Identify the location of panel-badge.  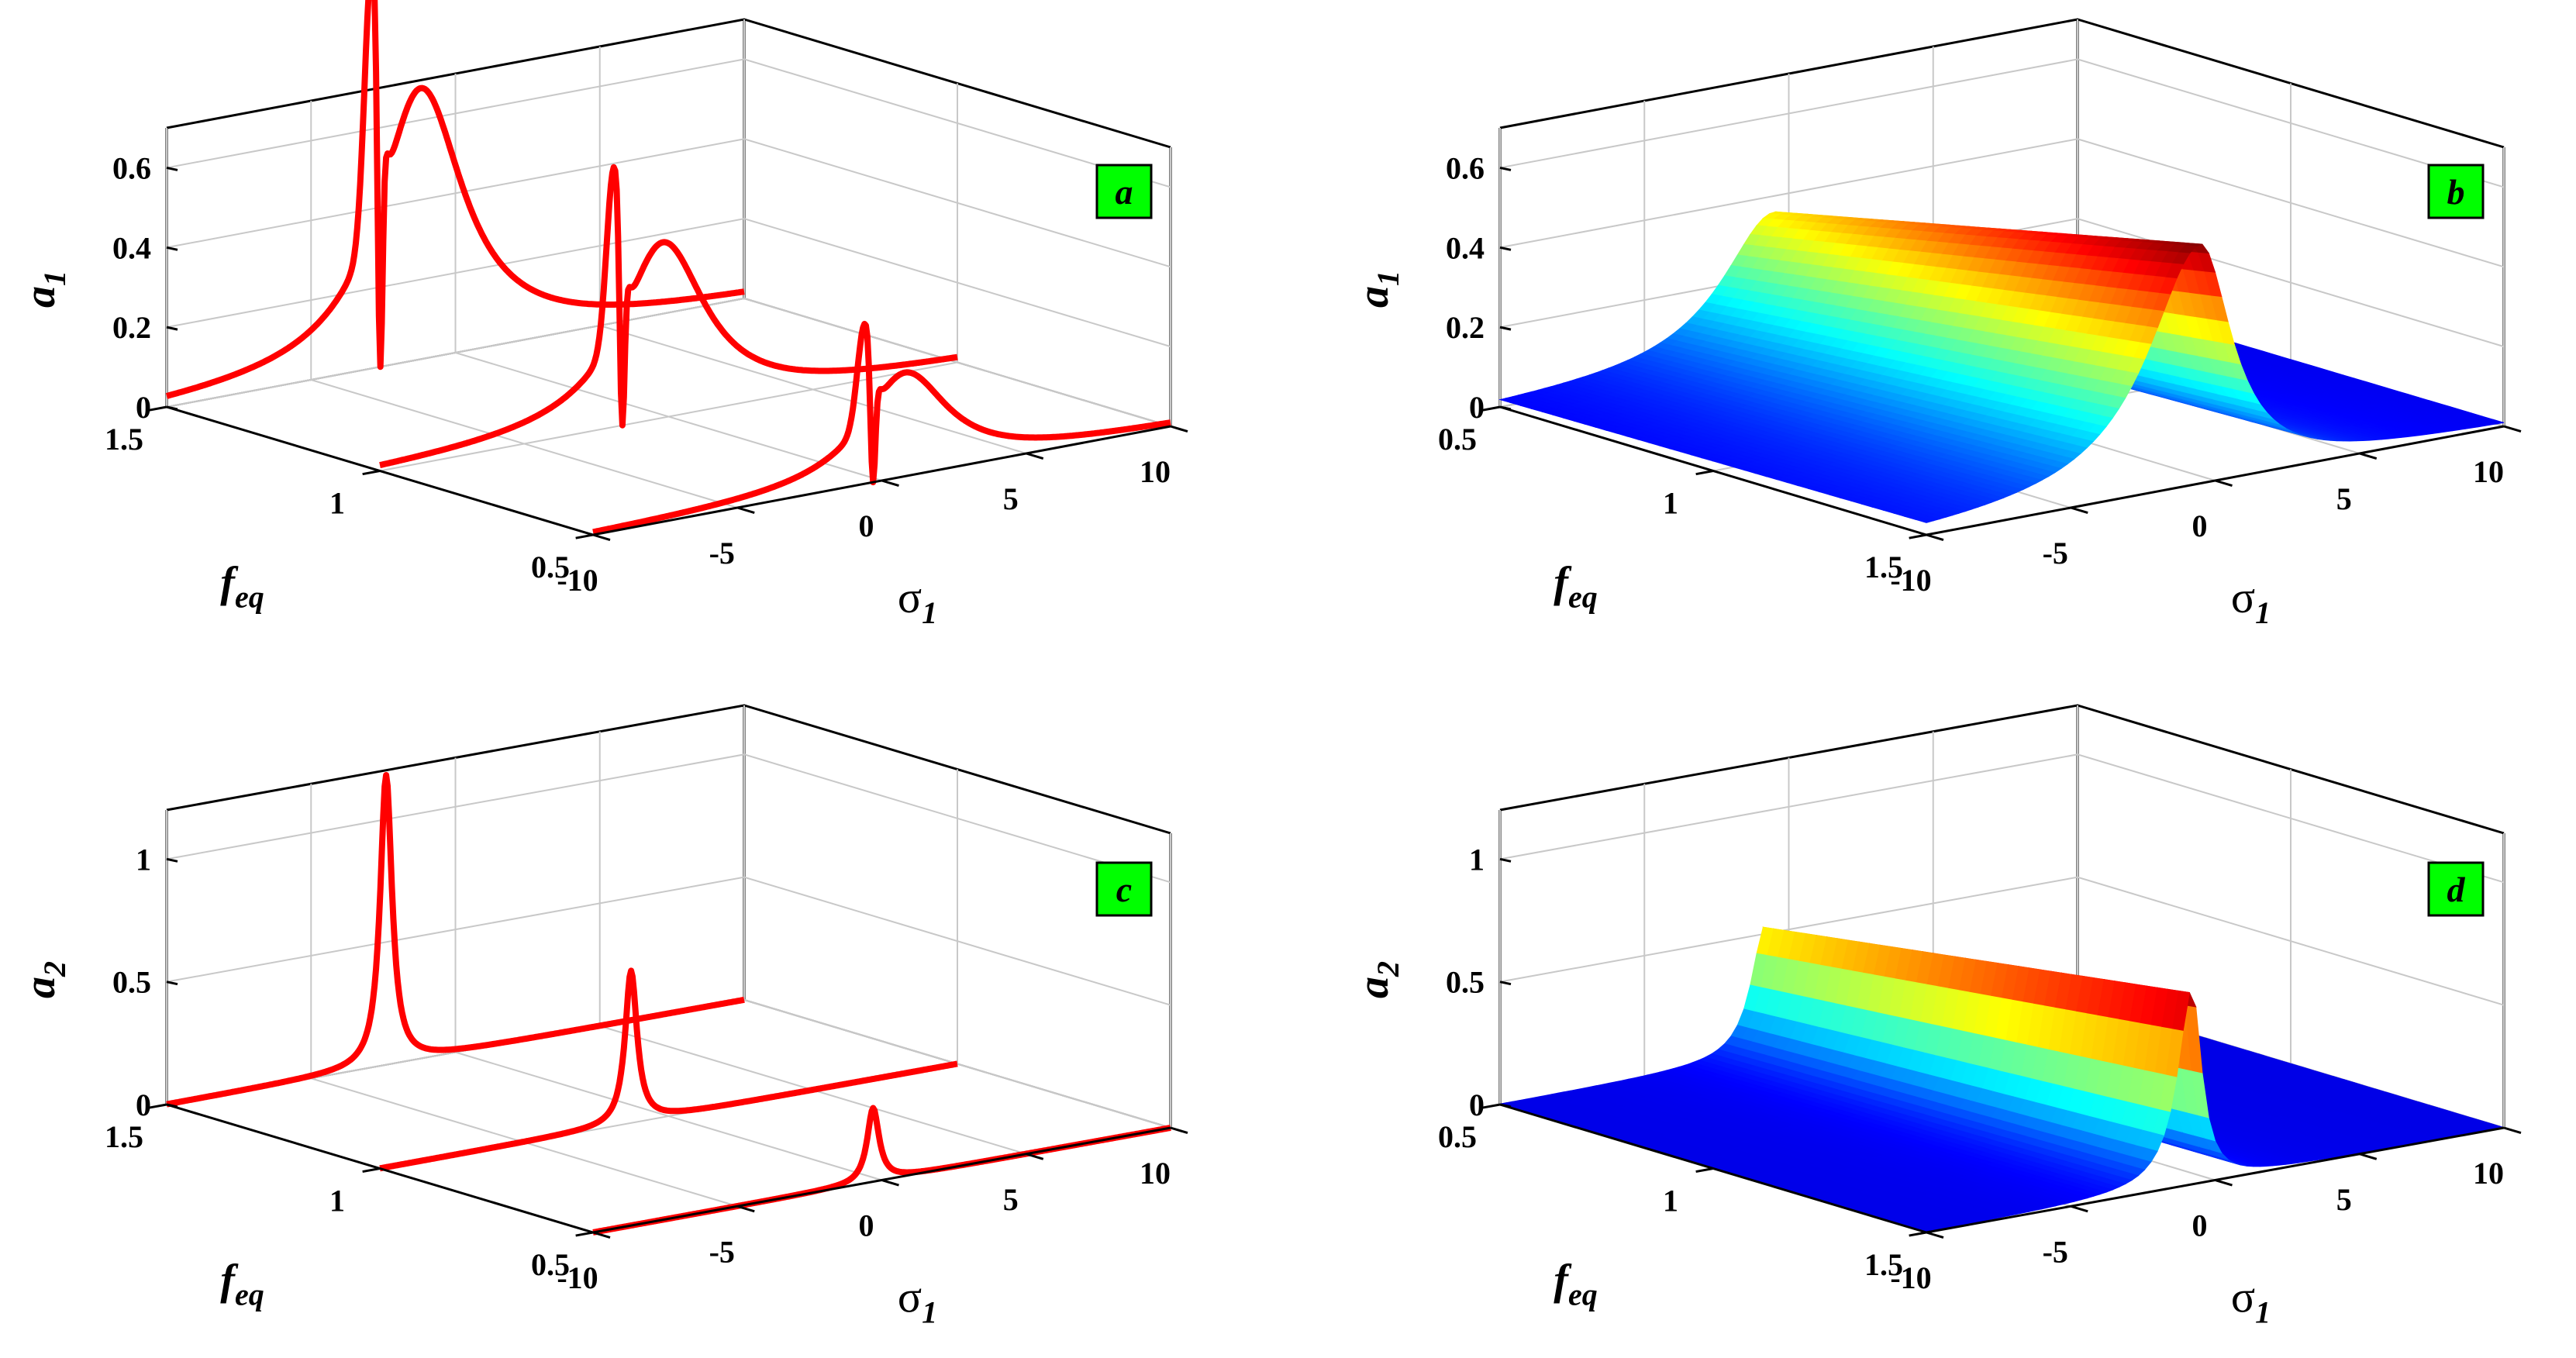
(1124, 192).